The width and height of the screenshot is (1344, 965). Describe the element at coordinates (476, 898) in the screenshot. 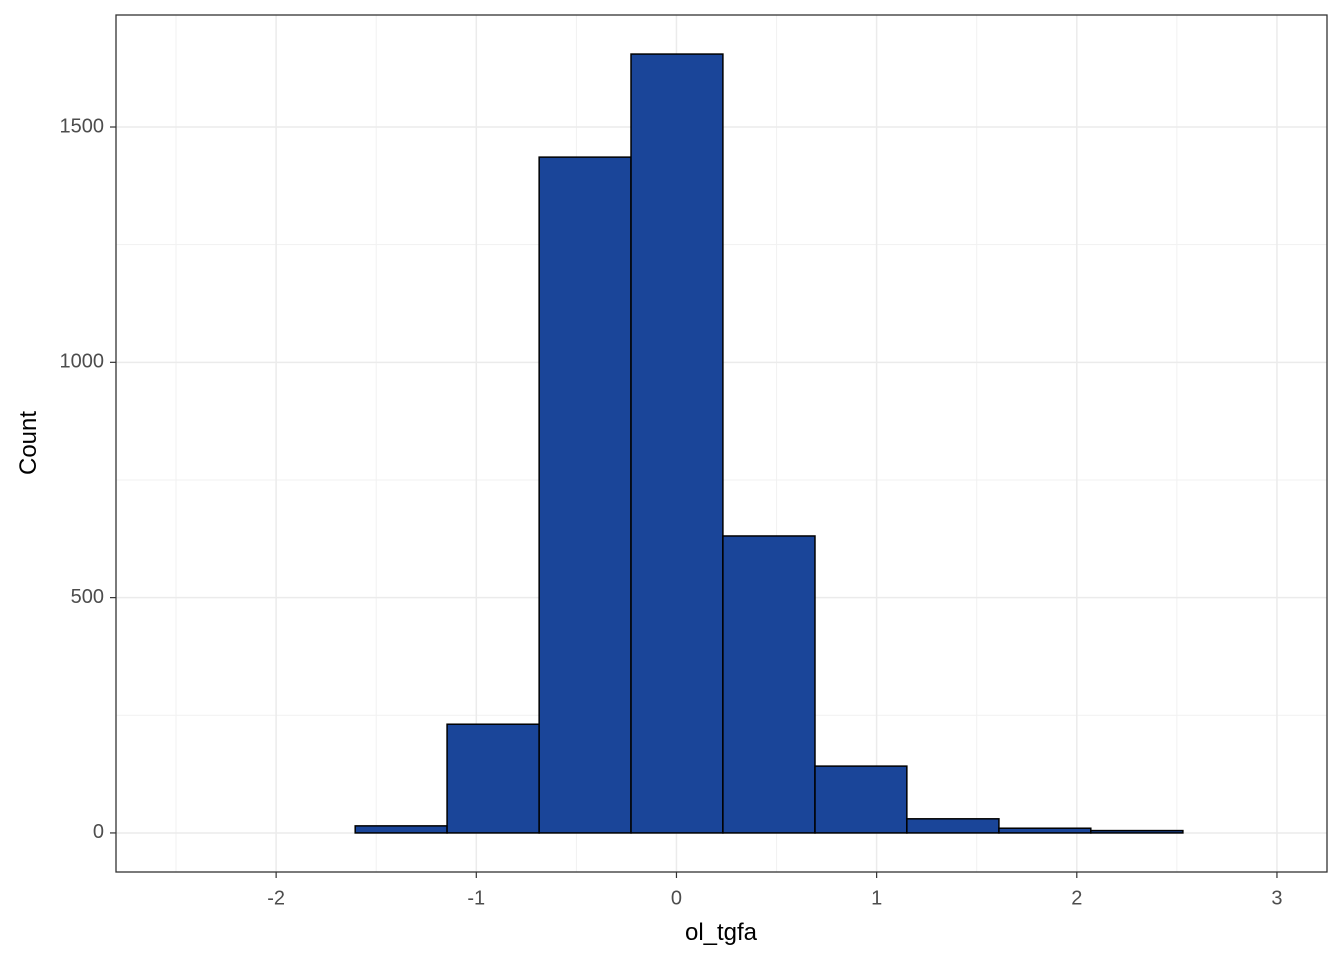

I see `x-tick-label: -1` at that location.